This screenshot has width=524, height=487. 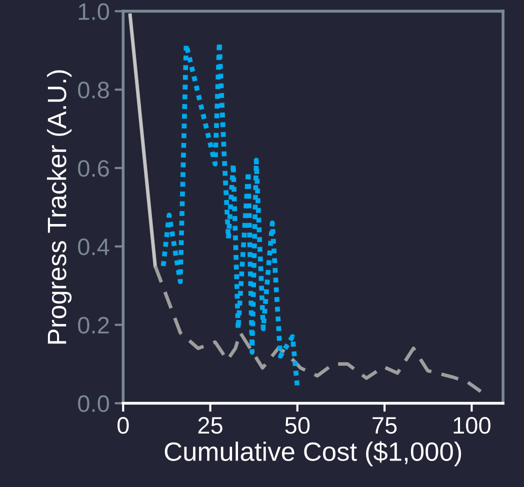 I want to click on y-axis-title: Progress Tracker (A.U.), so click(x=59, y=207).